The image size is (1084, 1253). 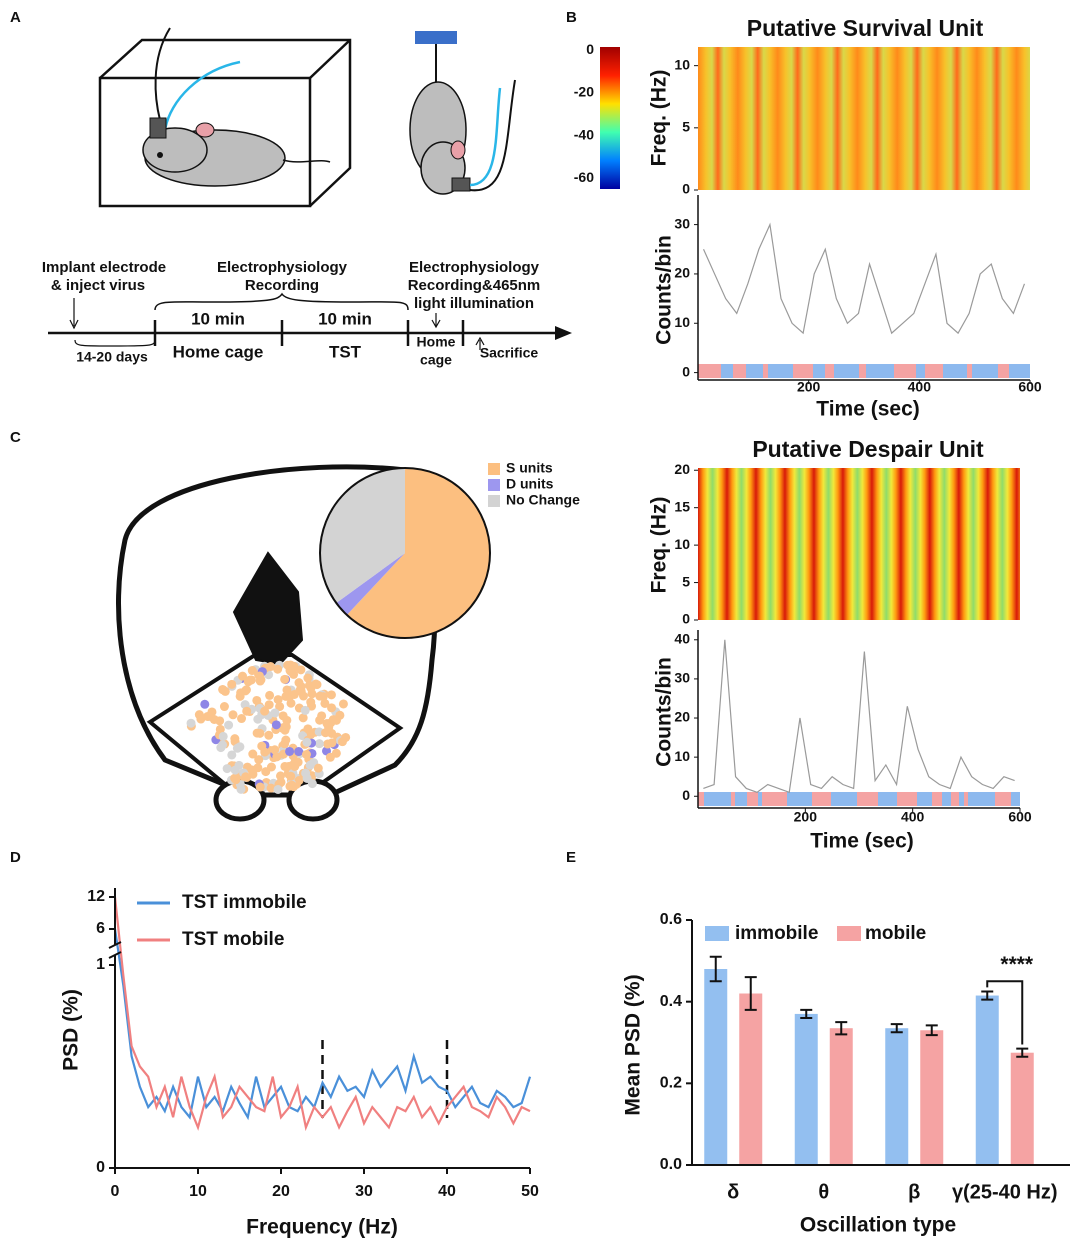 I want to click on y-tick-label: 1, so click(x=100, y=964).